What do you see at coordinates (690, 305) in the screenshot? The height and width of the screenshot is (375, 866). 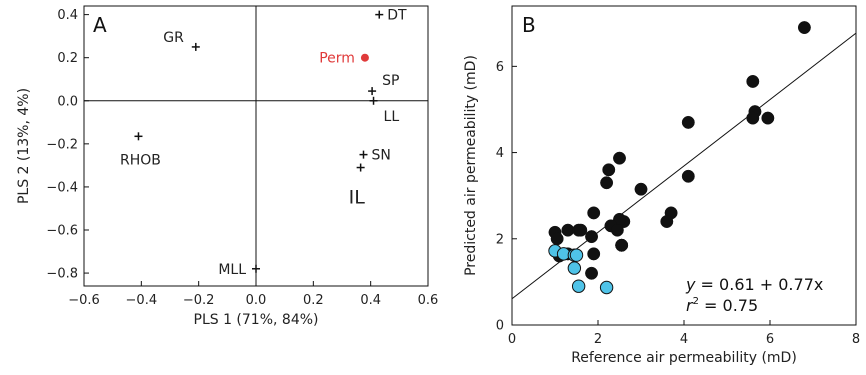 I see `r-squared-var: r` at bounding box center [690, 305].